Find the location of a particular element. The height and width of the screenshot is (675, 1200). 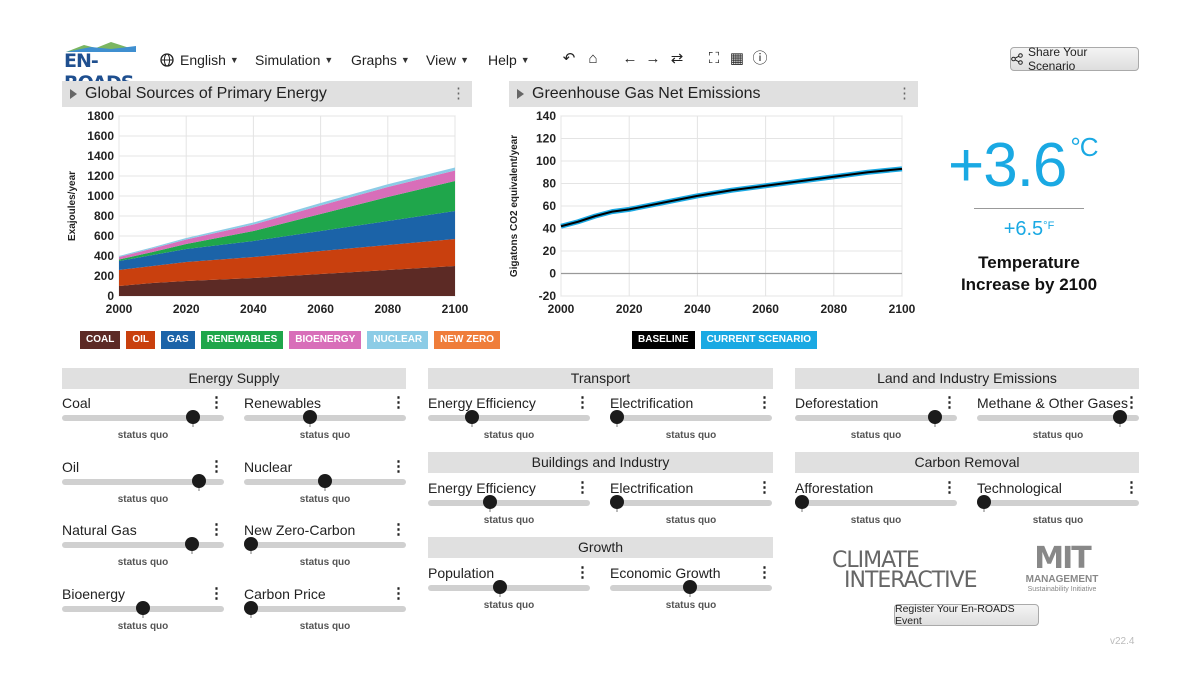

slider-methane: Methane & Other Gases ⋮ status quo is located at coordinates (1058, 419).